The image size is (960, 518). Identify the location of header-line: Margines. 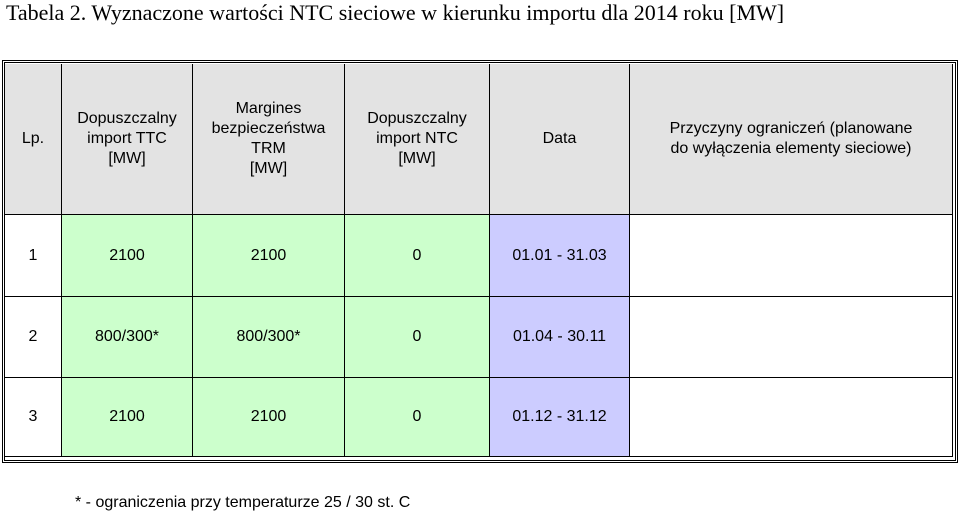
(268, 108).